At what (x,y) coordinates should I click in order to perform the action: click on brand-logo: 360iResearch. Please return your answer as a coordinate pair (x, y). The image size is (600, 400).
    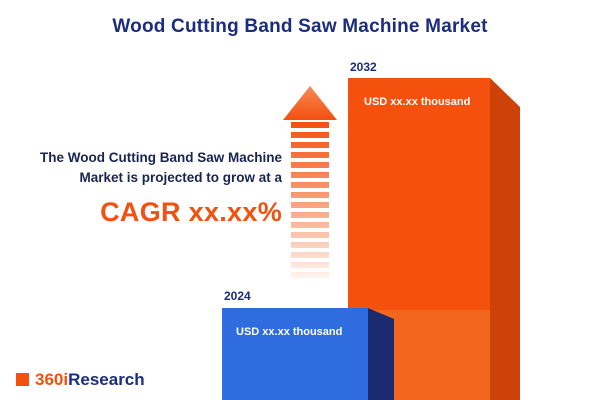
    Looking at the image, I should click on (80, 379).